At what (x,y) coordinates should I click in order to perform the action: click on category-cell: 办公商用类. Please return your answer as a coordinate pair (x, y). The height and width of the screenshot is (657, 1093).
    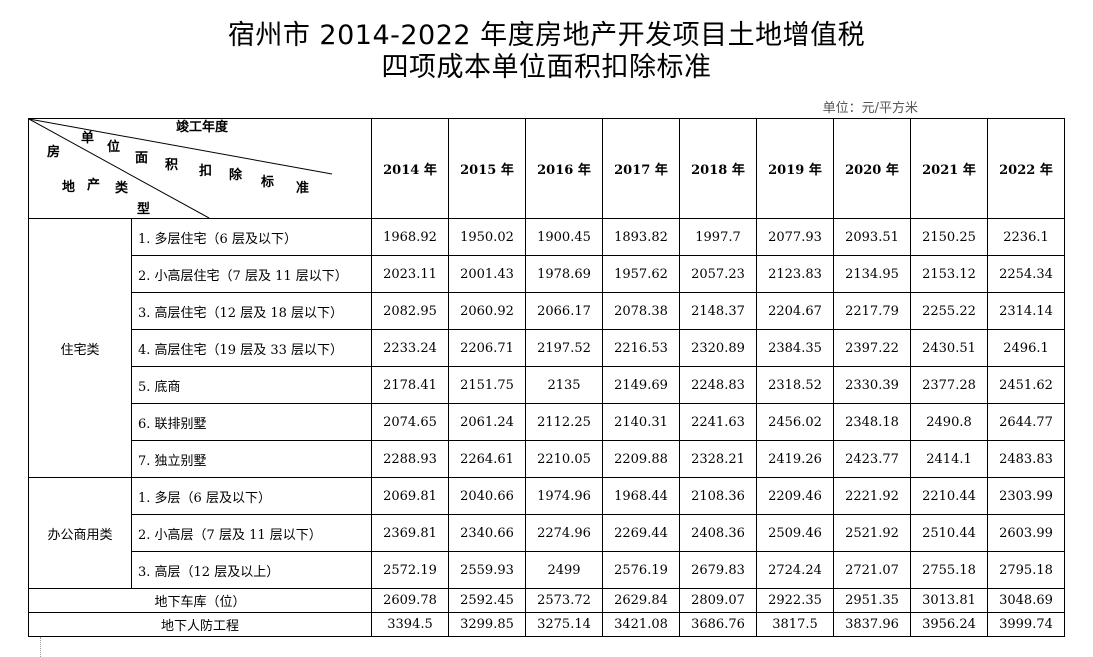
    Looking at the image, I should click on (80, 533).